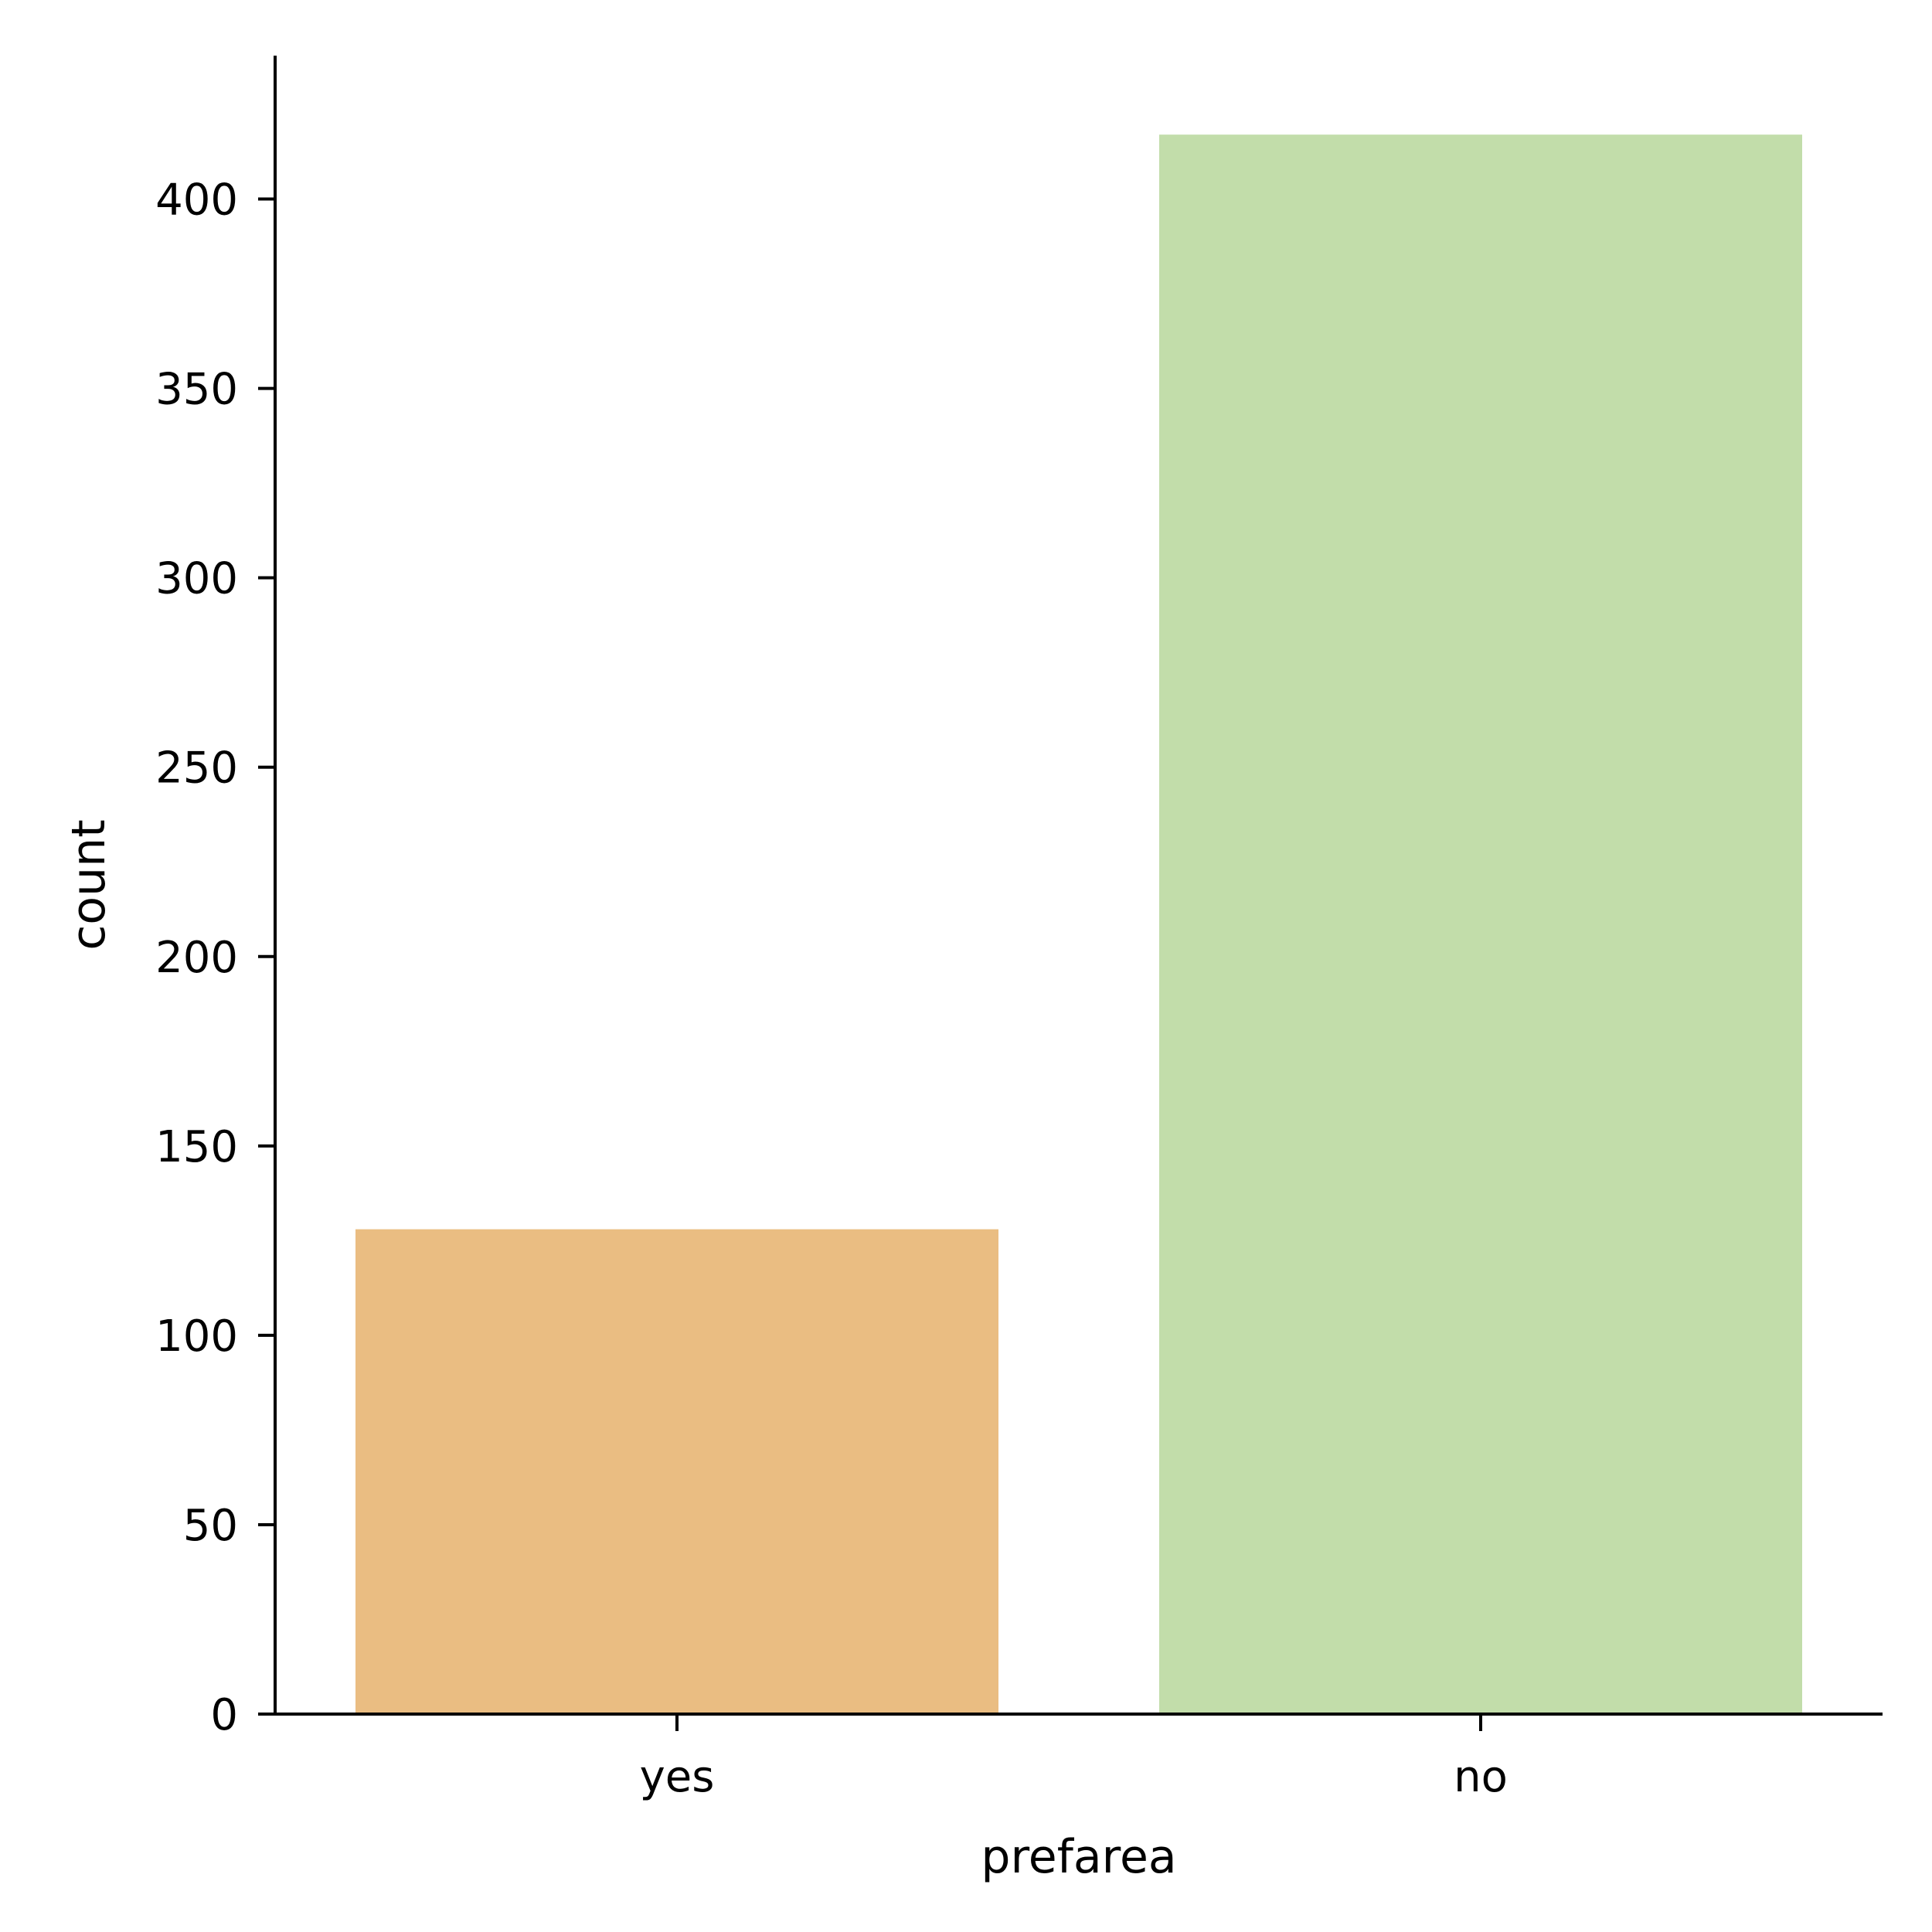 The width and height of the screenshot is (1932, 1932). What do you see at coordinates (89, 885) in the screenshot?
I see `y-axis-label: count` at bounding box center [89, 885].